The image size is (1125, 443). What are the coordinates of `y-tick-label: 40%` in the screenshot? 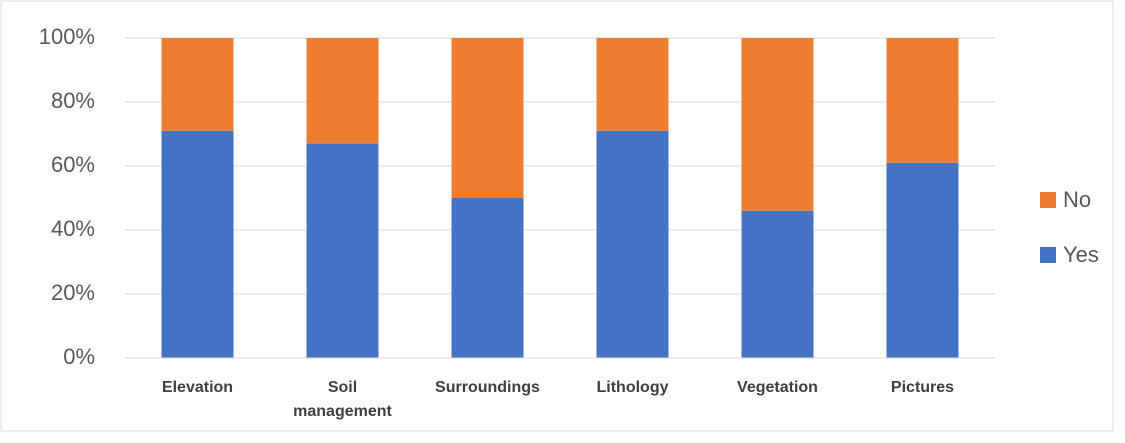 It's located at (73, 228).